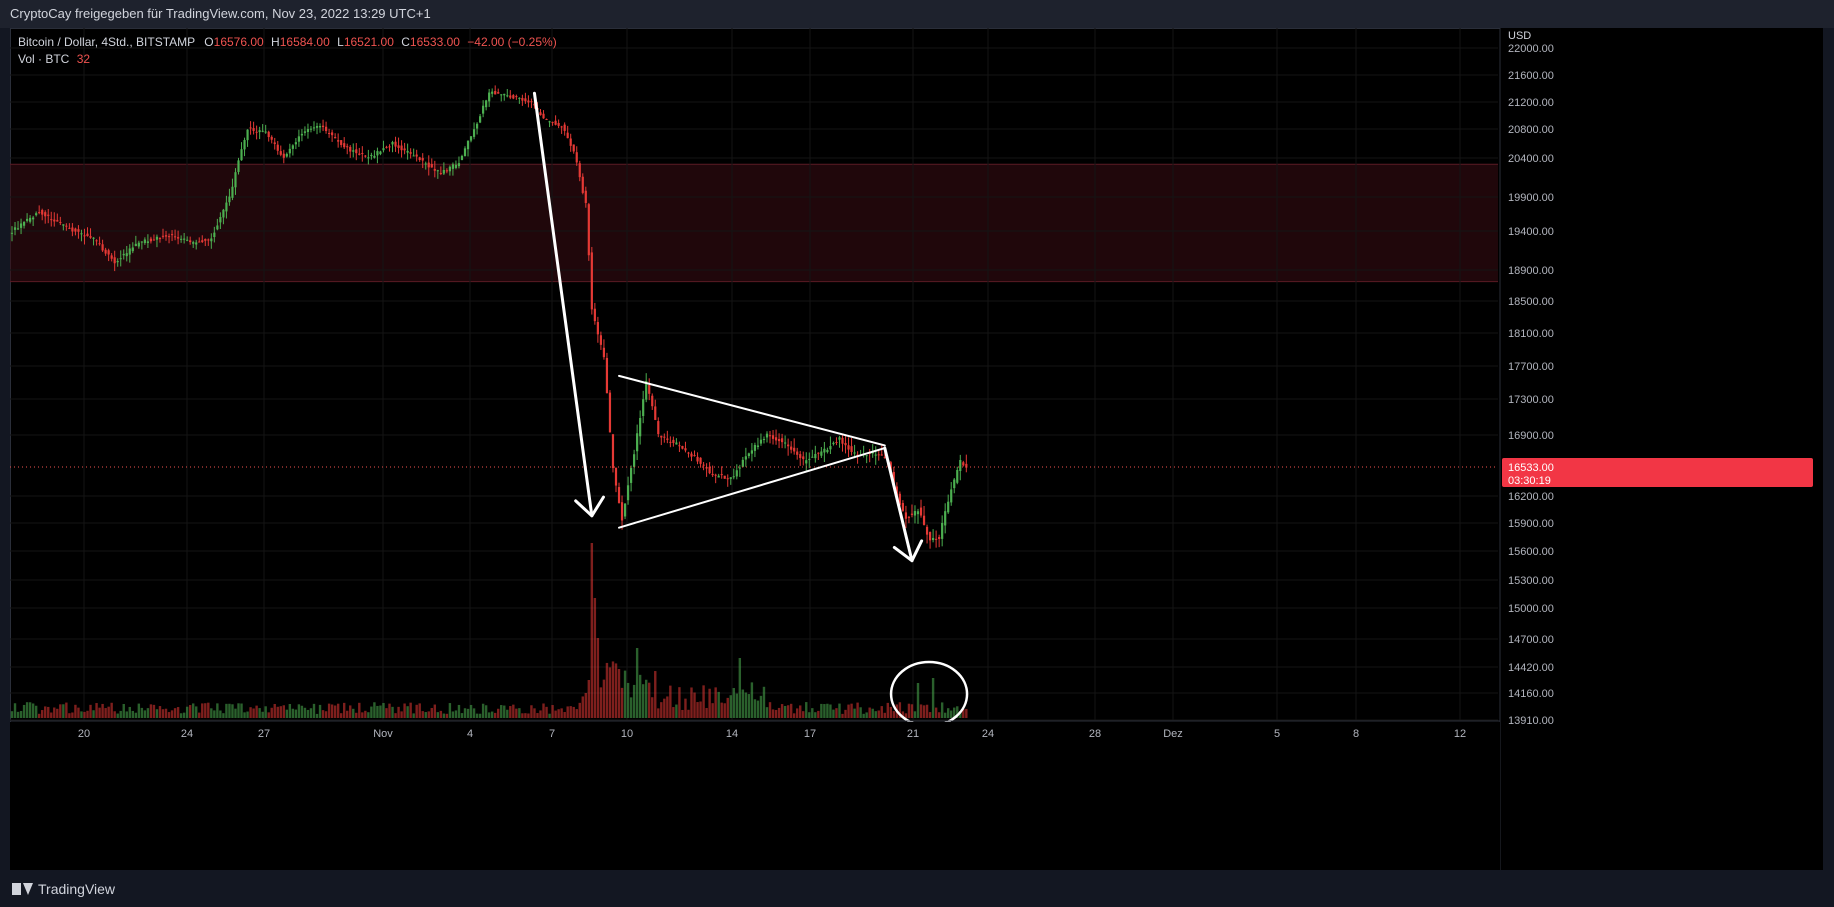  What do you see at coordinates (1531, 130) in the screenshot?
I see `price-tick-label: 20800.00` at bounding box center [1531, 130].